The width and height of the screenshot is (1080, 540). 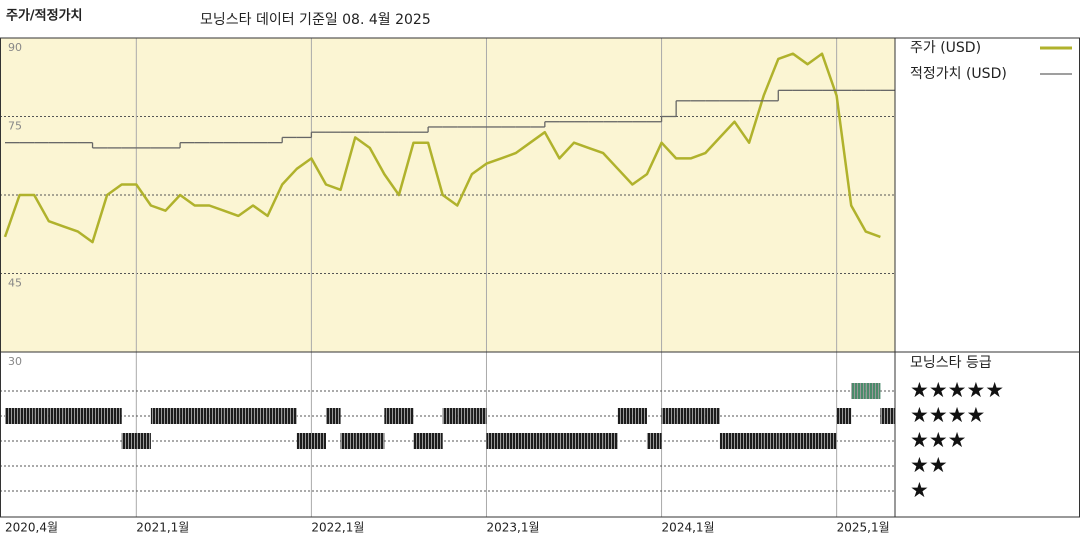 I want to click on x-tick-label: 2020,4월, so click(x=31, y=528).